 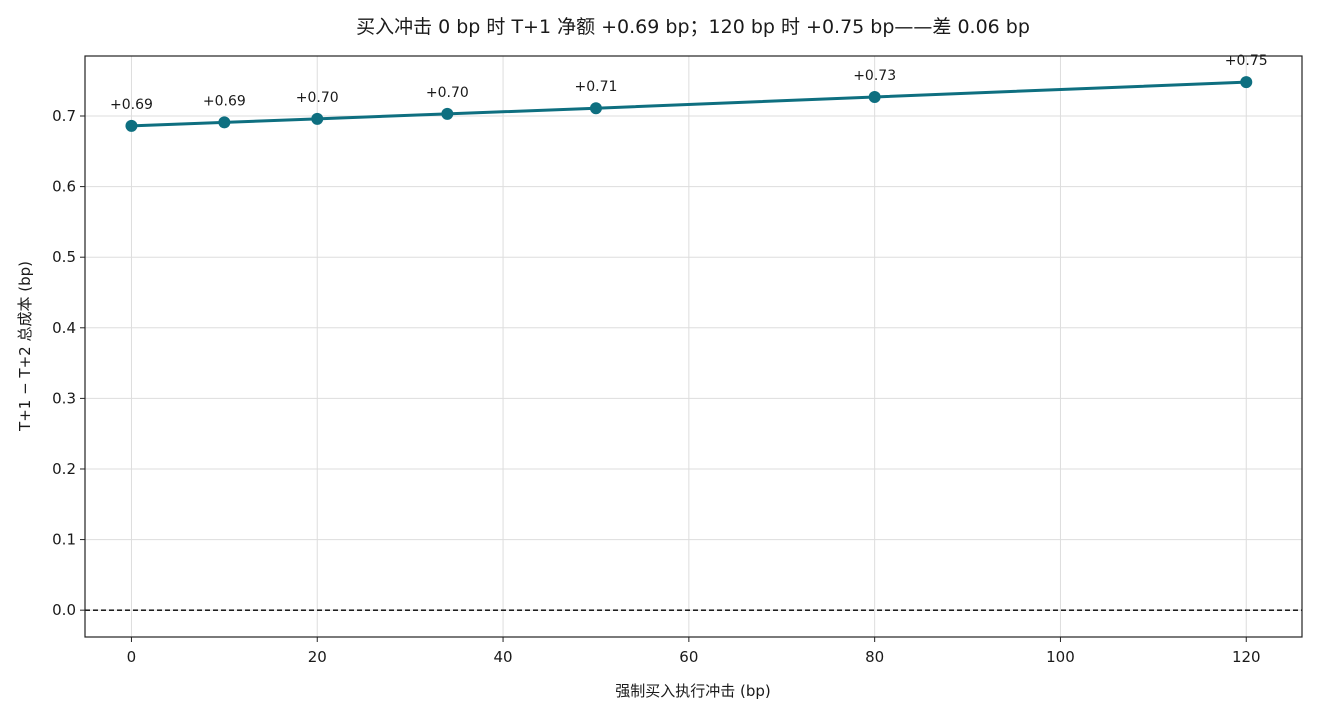 What do you see at coordinates (132, 657) in the screenshot?
I see `x-tick-label: 0` at bounding box center [132, 657].